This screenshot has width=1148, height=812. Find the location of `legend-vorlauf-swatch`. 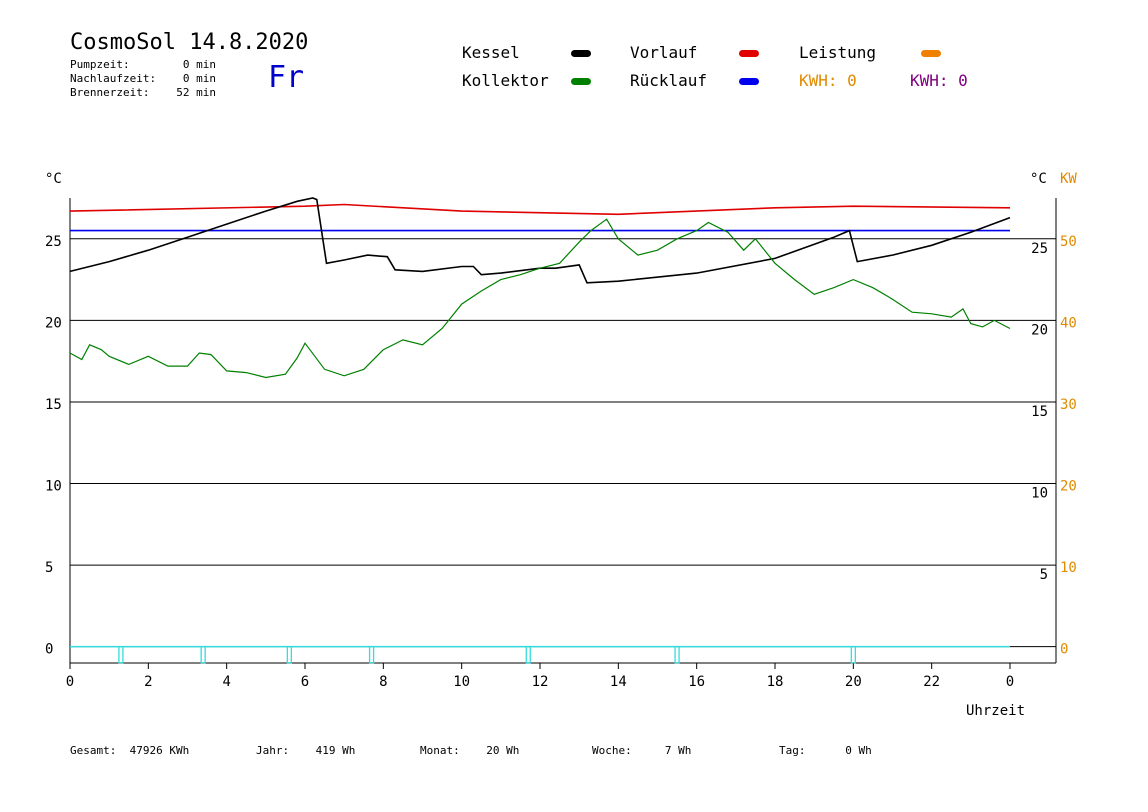

legend-vorlauf-swatch is located at coordinates (749, 53).